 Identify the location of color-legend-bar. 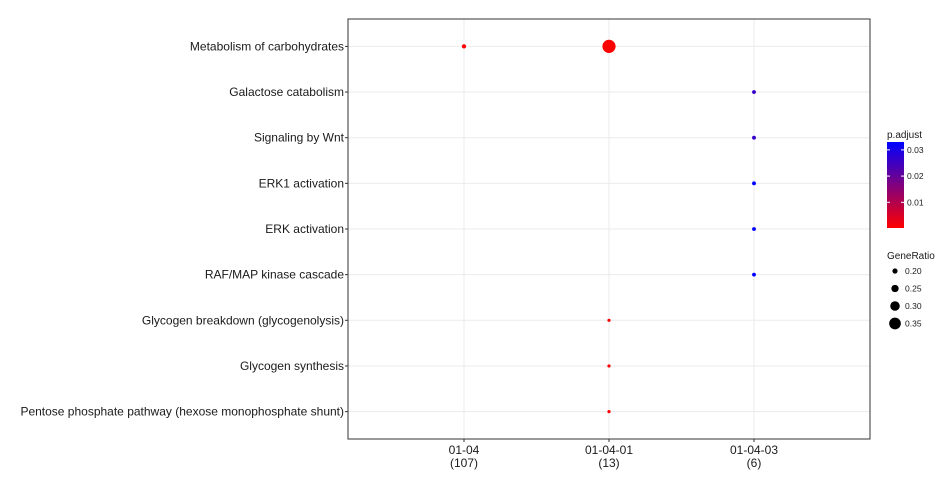
(895, 185).